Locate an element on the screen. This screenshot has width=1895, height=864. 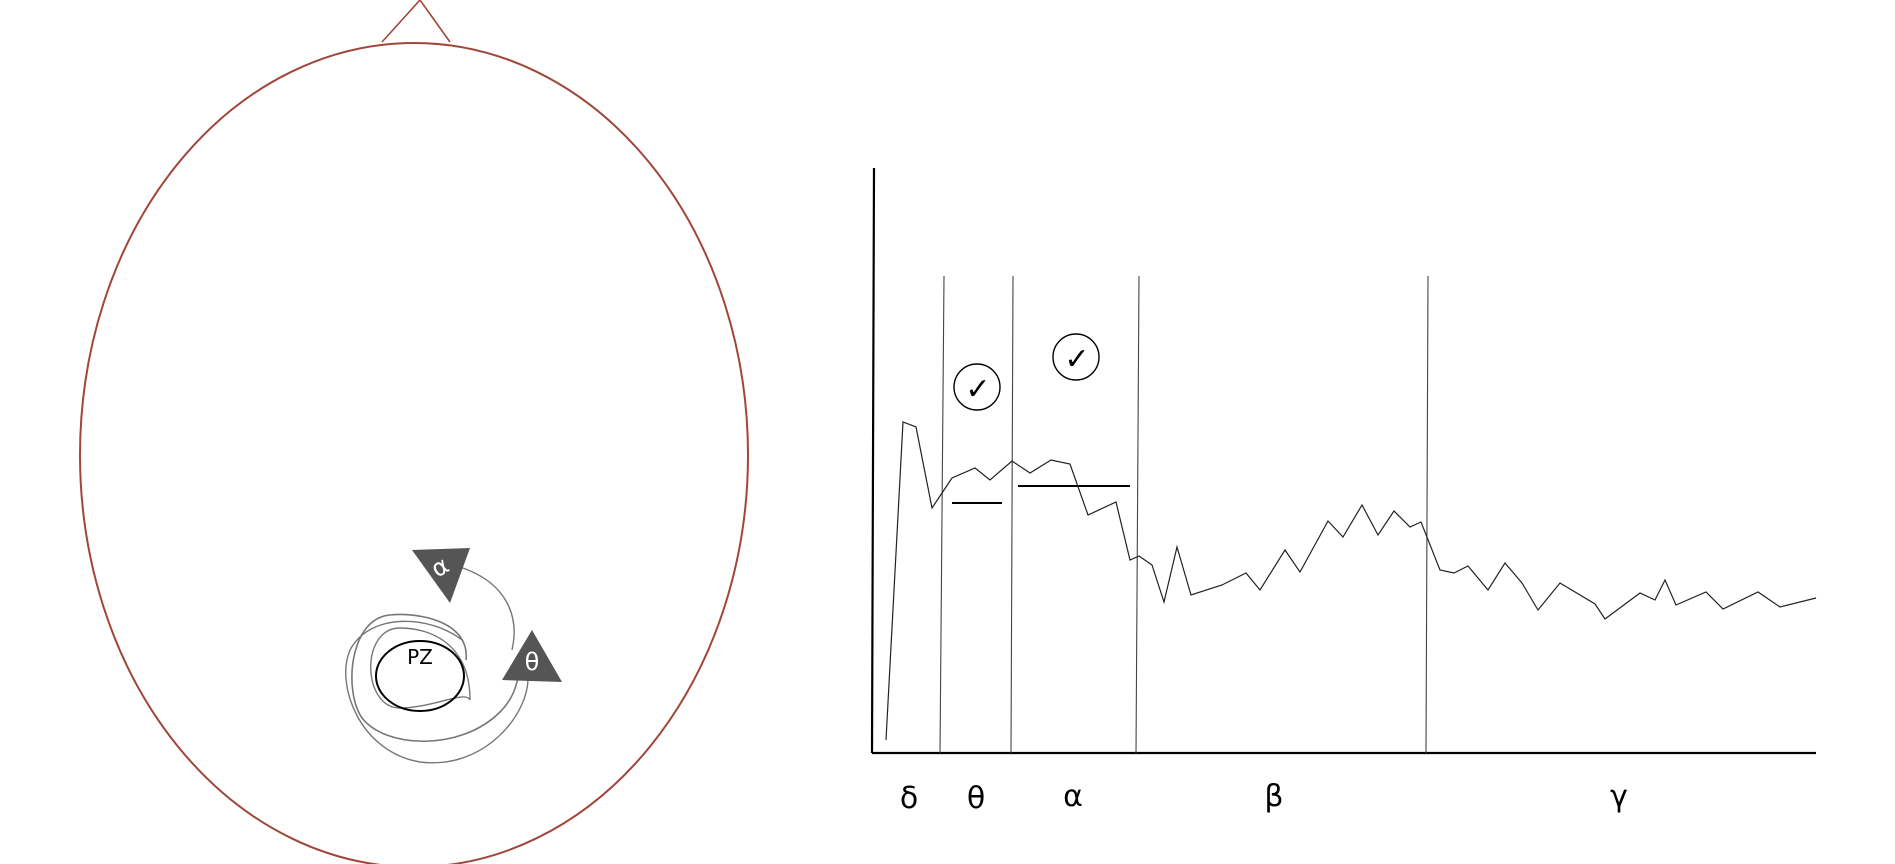
marker-theta-label: θ is located at coordinates (532, 662).